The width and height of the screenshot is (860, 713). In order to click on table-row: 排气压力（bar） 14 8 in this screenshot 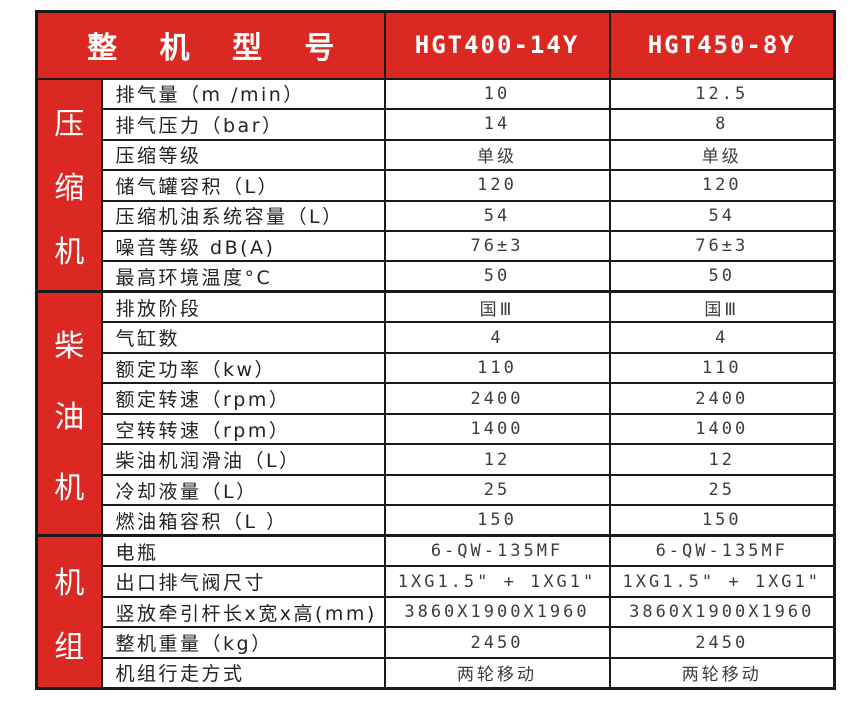, I will do `click(436, 124)`.